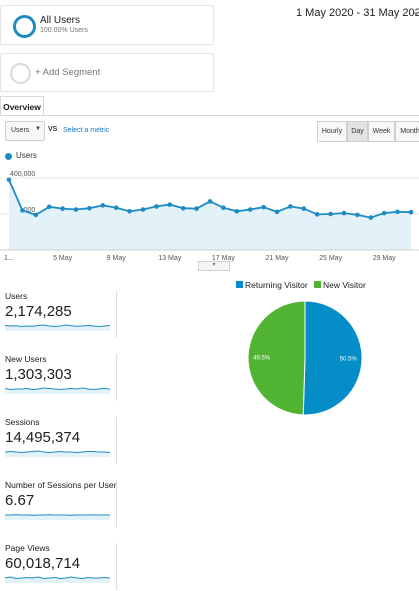 The image size is (419, 591). What do you see at coordinates (107, 72) in the screenshot?
I see `add-segment-button: + Add Segment` at bounding box center [107, 72].